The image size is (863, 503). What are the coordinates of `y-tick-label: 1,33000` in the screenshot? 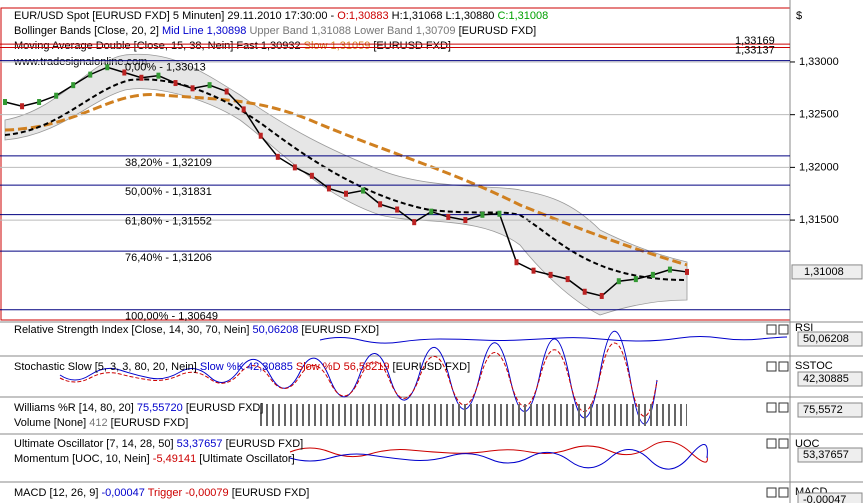 It's located at (819, 62).